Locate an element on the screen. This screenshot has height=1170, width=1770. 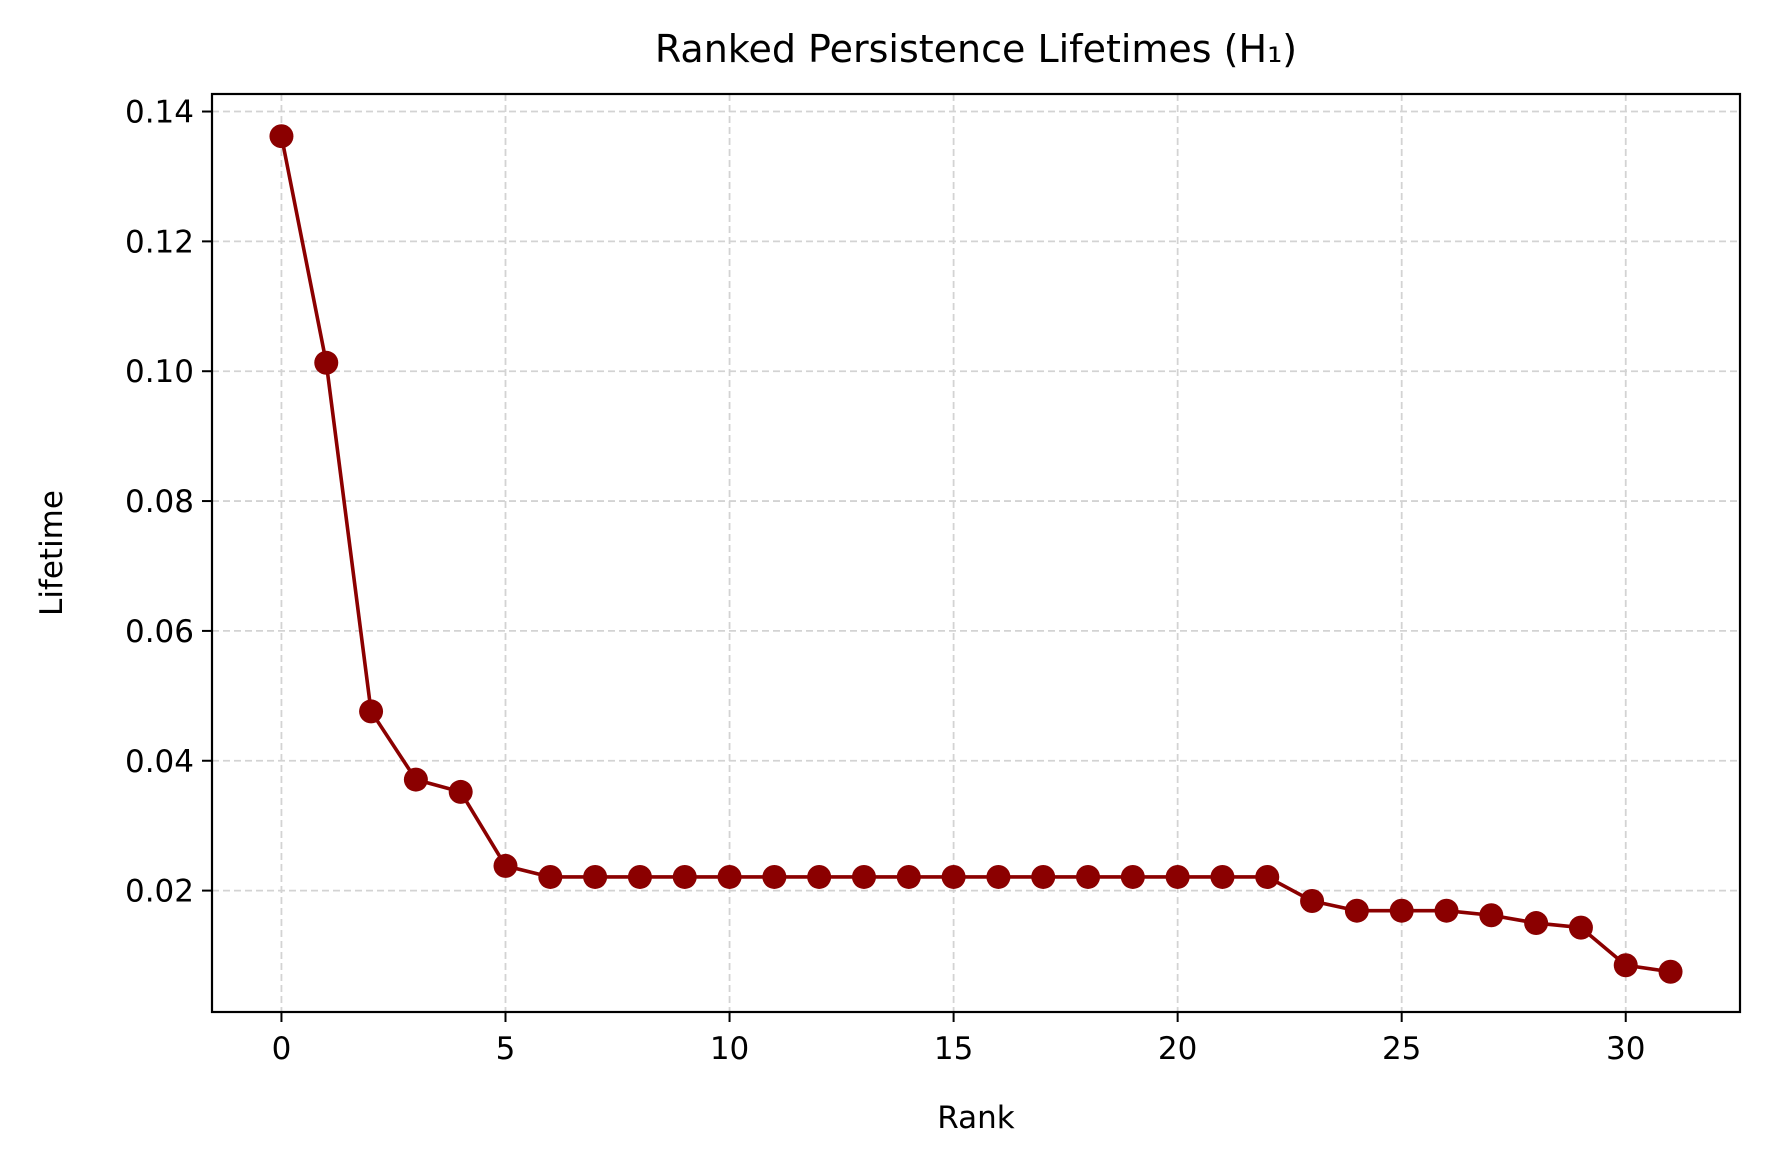
y-tick-label: 0.10 is located at coordinates (159, 372).